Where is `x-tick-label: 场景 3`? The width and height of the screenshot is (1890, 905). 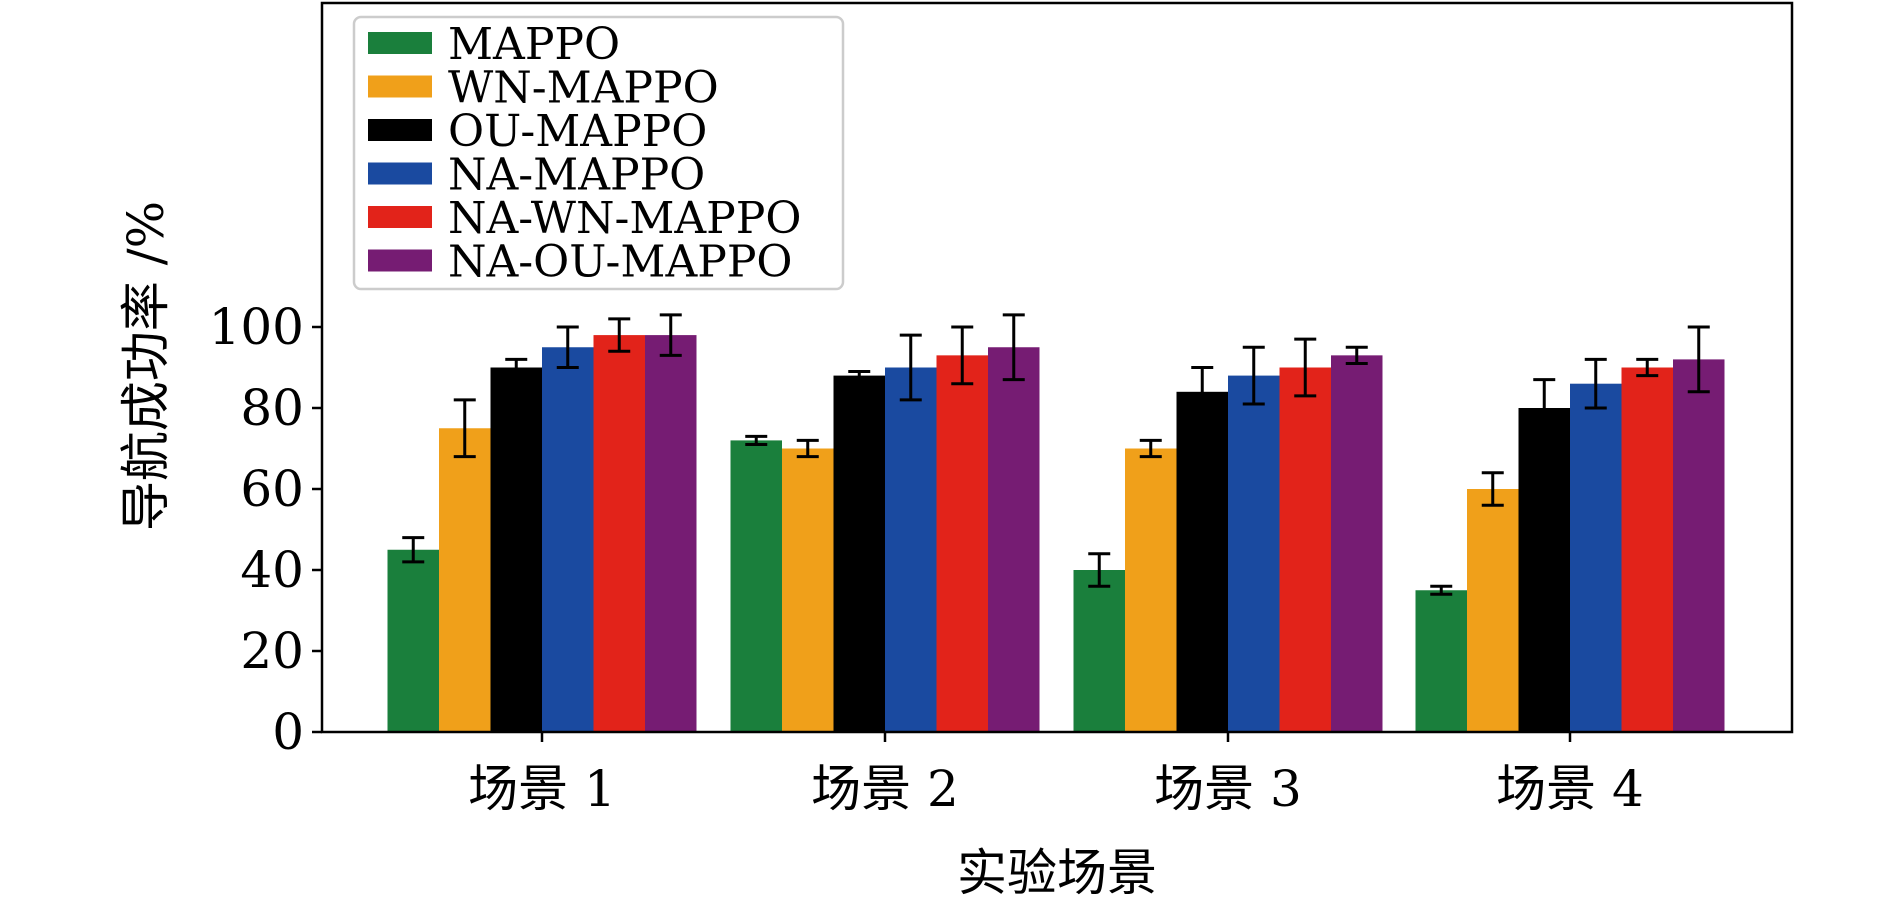
x-tick-label: 场景 3 is located at coordinates (1228, 789).